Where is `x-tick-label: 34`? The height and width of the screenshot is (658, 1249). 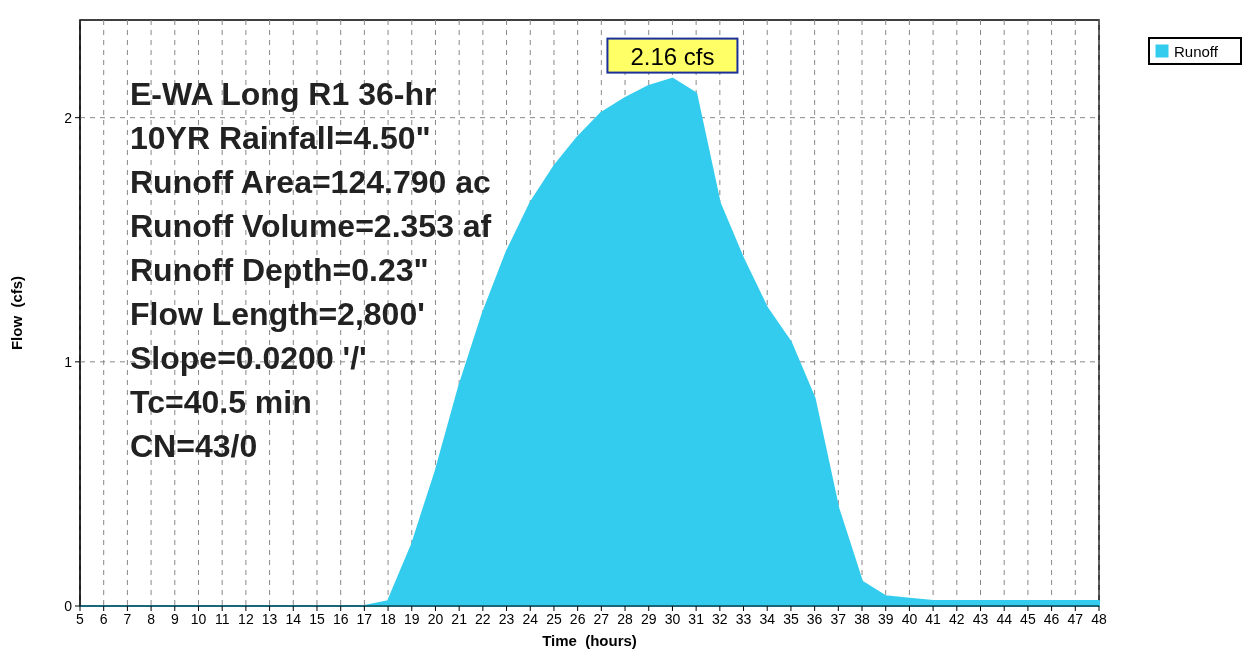
x-tick-label: 34 is located at coordinates (767, 619).